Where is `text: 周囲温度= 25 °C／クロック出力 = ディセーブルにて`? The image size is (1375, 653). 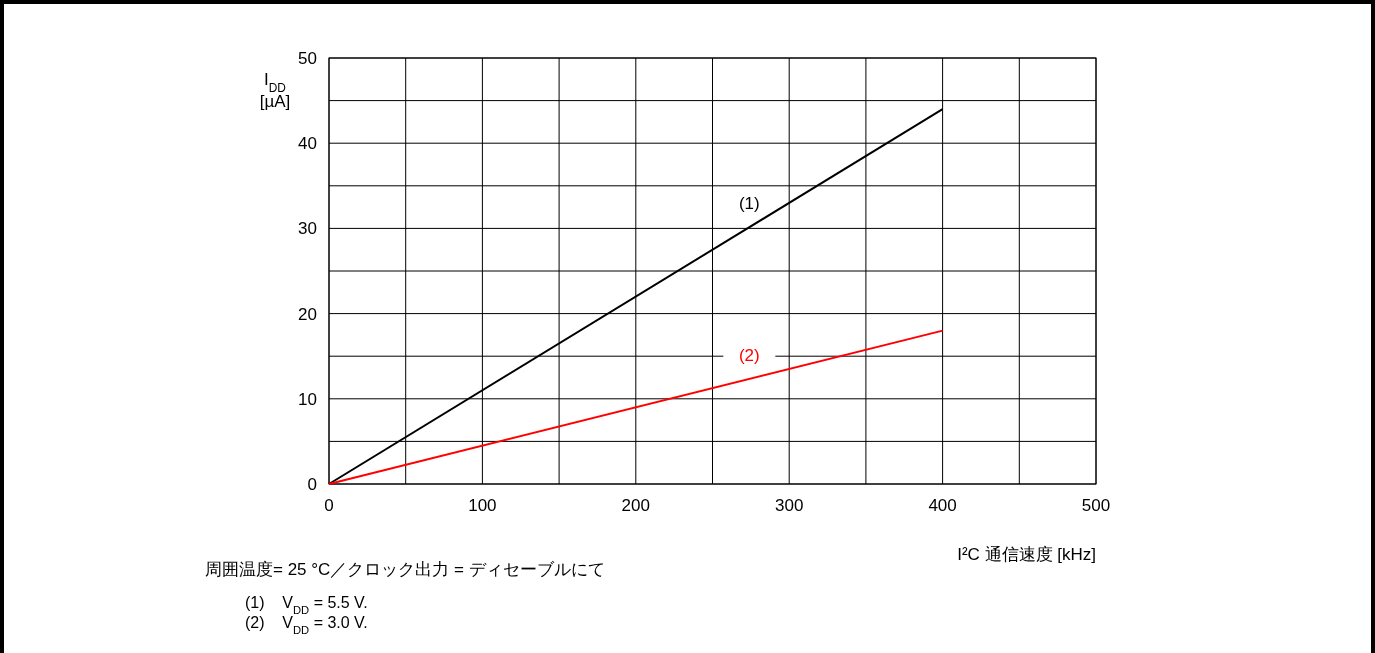 text: 周囲温度= 25 °C／クロック出力 = ディセーブルにて is located at coordinates (405, 569).